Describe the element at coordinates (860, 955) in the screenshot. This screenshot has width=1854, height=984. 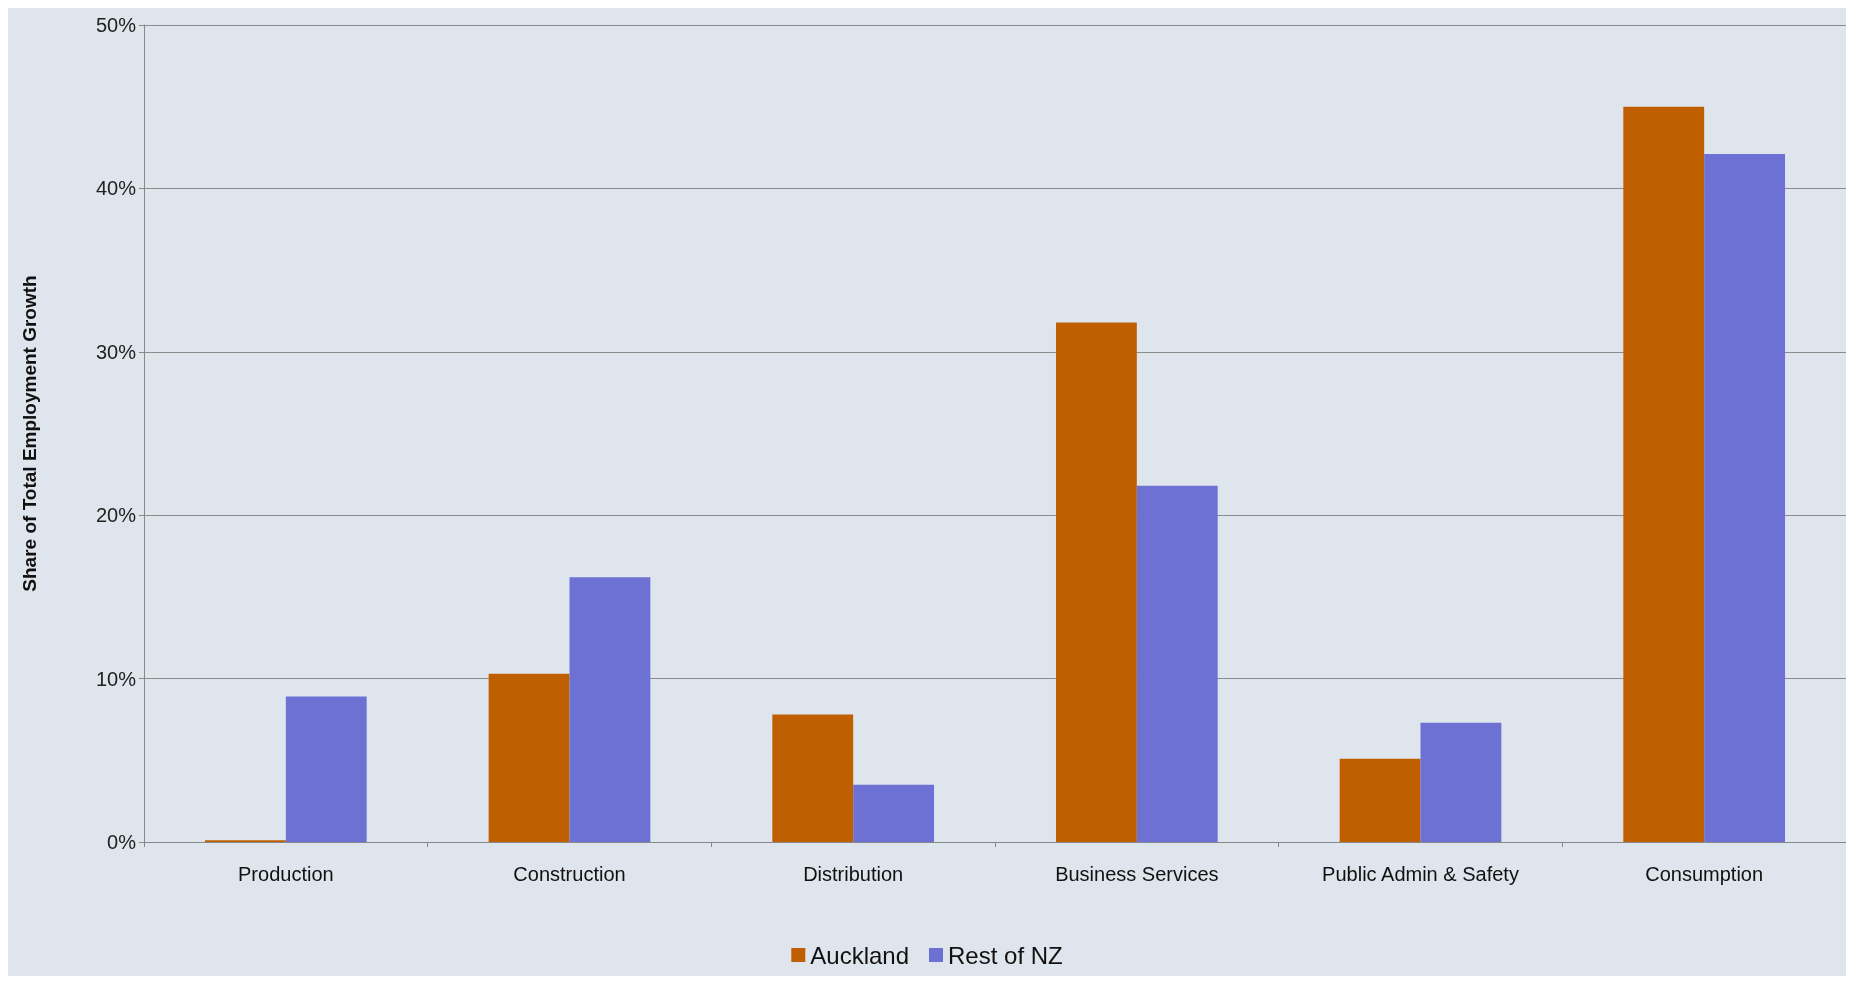
I see `legend-label: Auckland` at that location.